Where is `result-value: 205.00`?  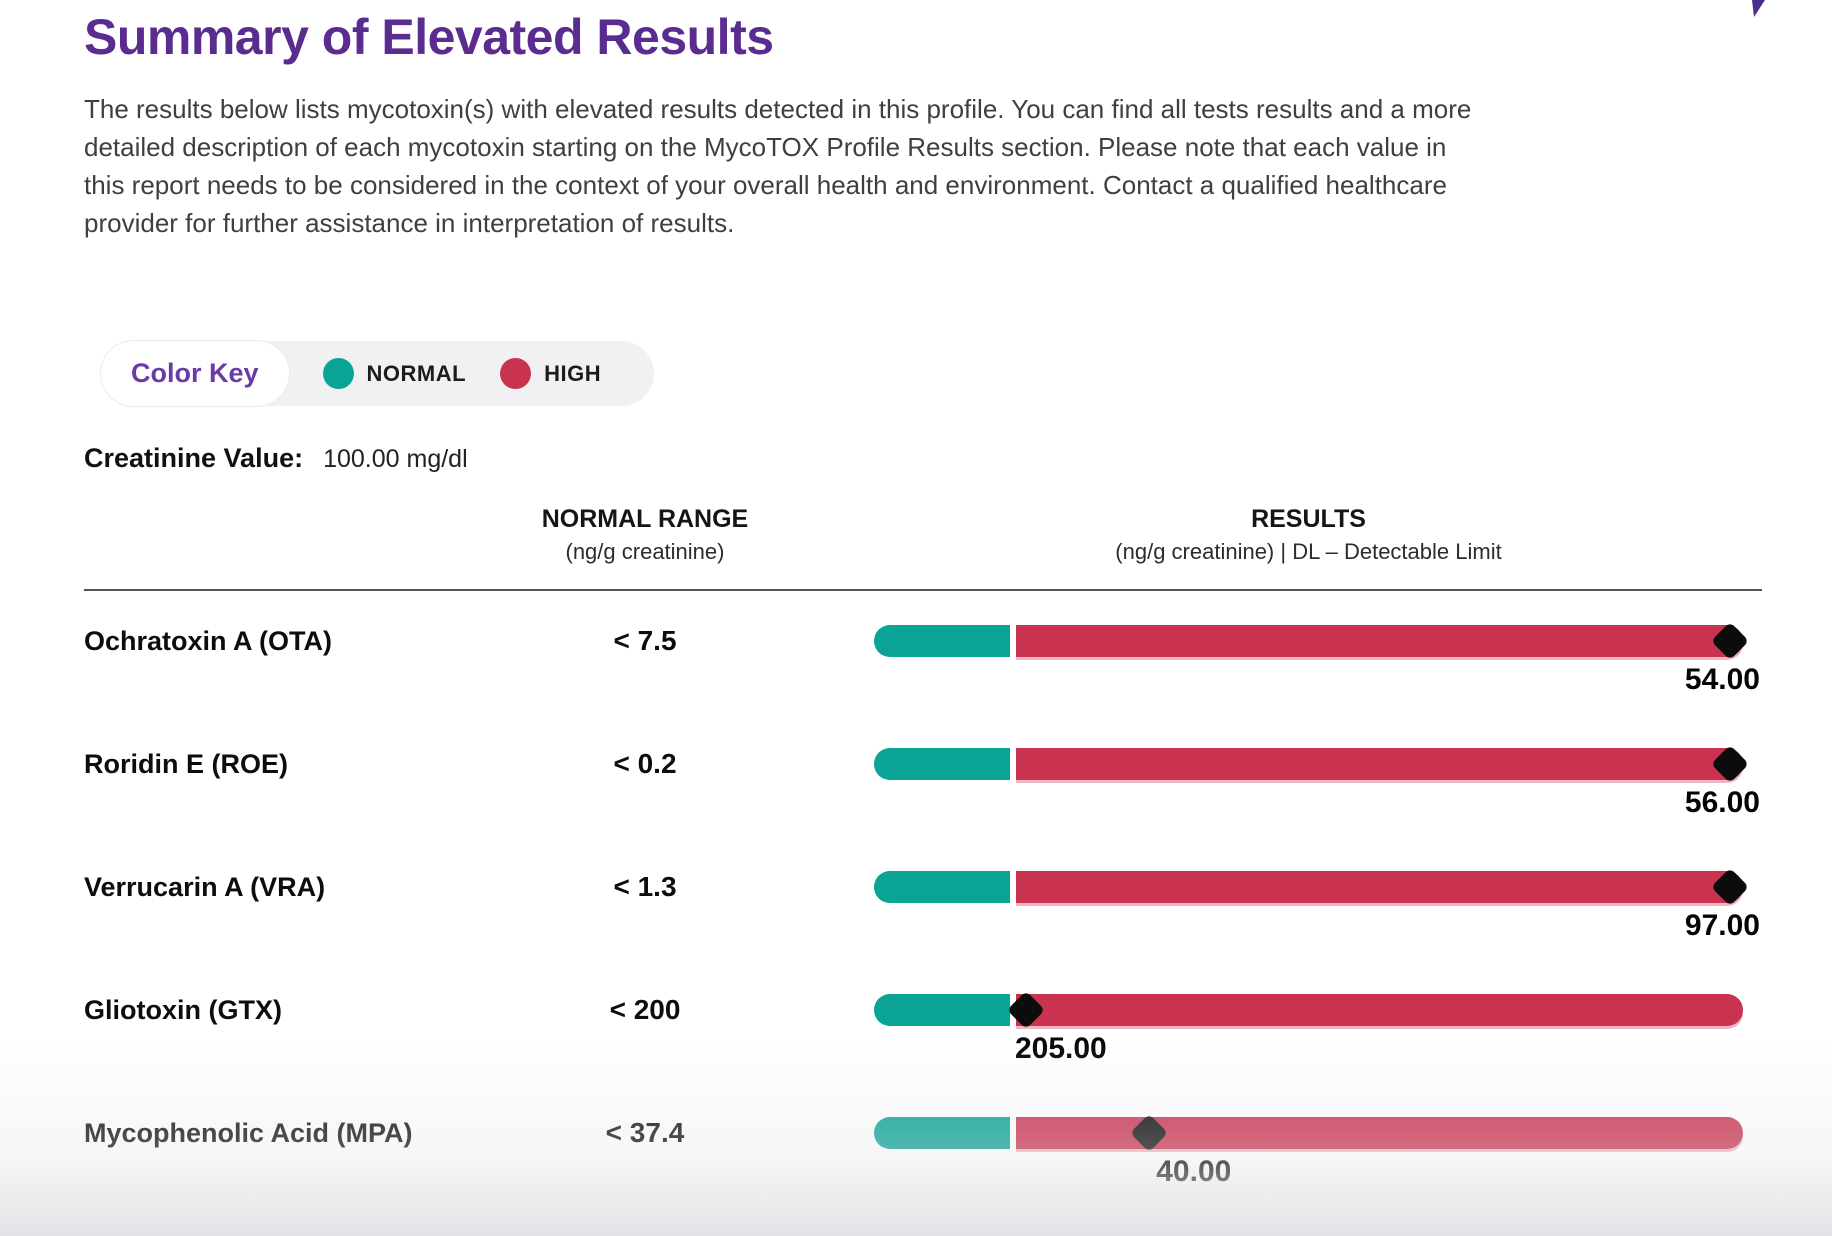
result-value: 205.00 is located at coordinates (1060, 1048).